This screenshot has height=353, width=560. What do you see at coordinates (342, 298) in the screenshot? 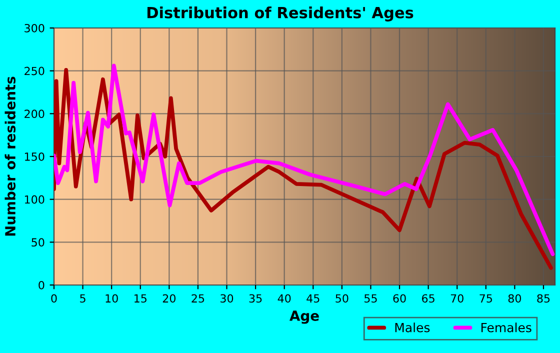
I see `x-tick-label: 50` at bounding box center [342, 298].